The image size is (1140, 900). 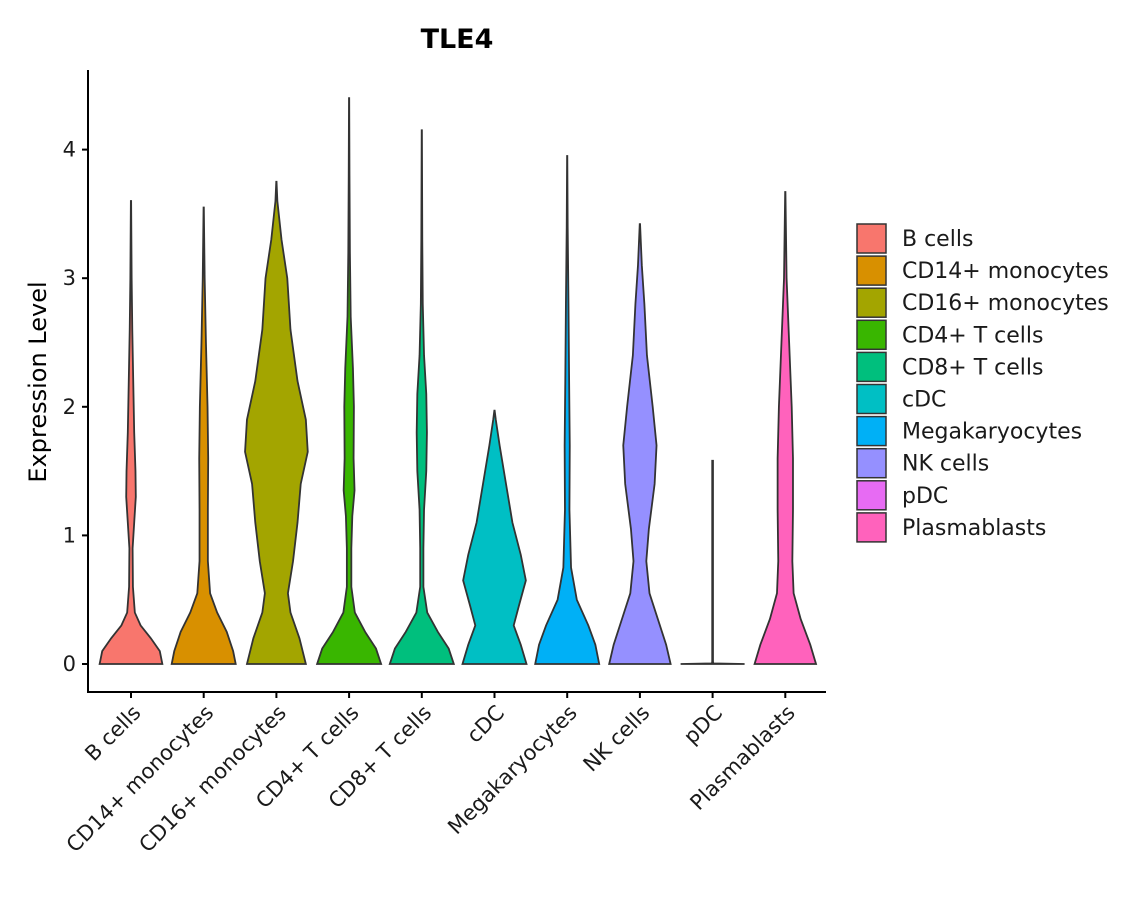 What do you see at coordinates (112, 733) in the screenshot?
I see `x-tick-label-b-cells: B cells` at bounding box center [112, 733].